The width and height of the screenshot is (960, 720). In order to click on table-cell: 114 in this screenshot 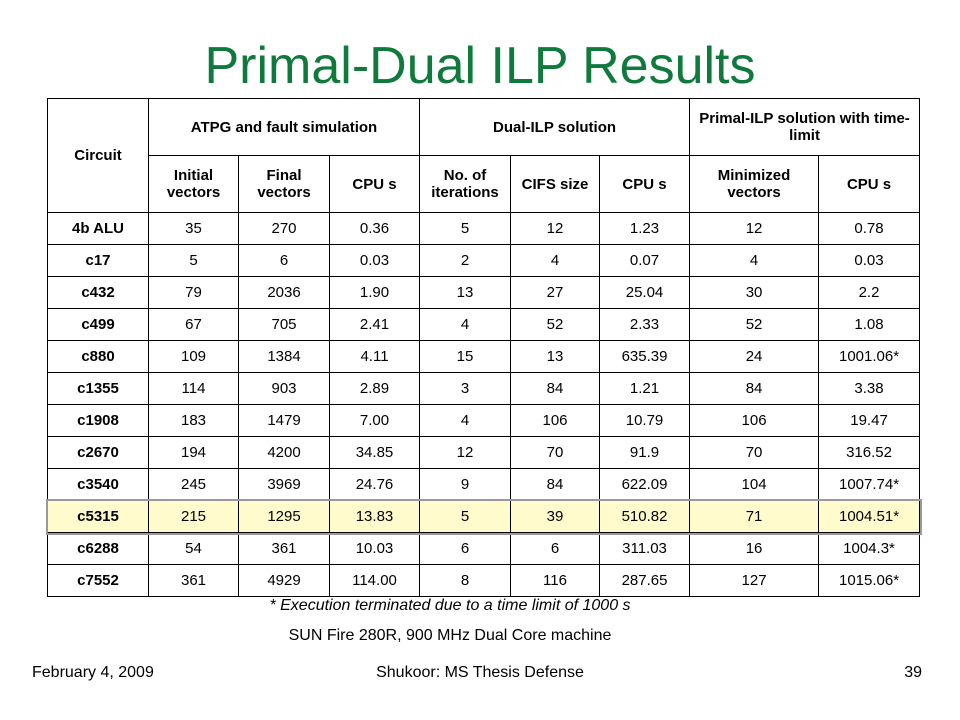, I will do `click(193, 388)`.